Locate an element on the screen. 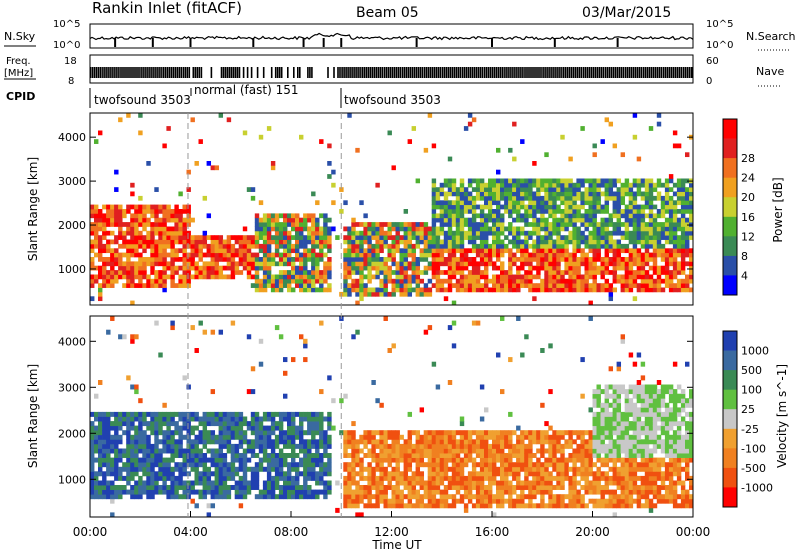 The image size is (800, 554). power-colorbar-label: Power [dB] is located at coordinates (778, 209).